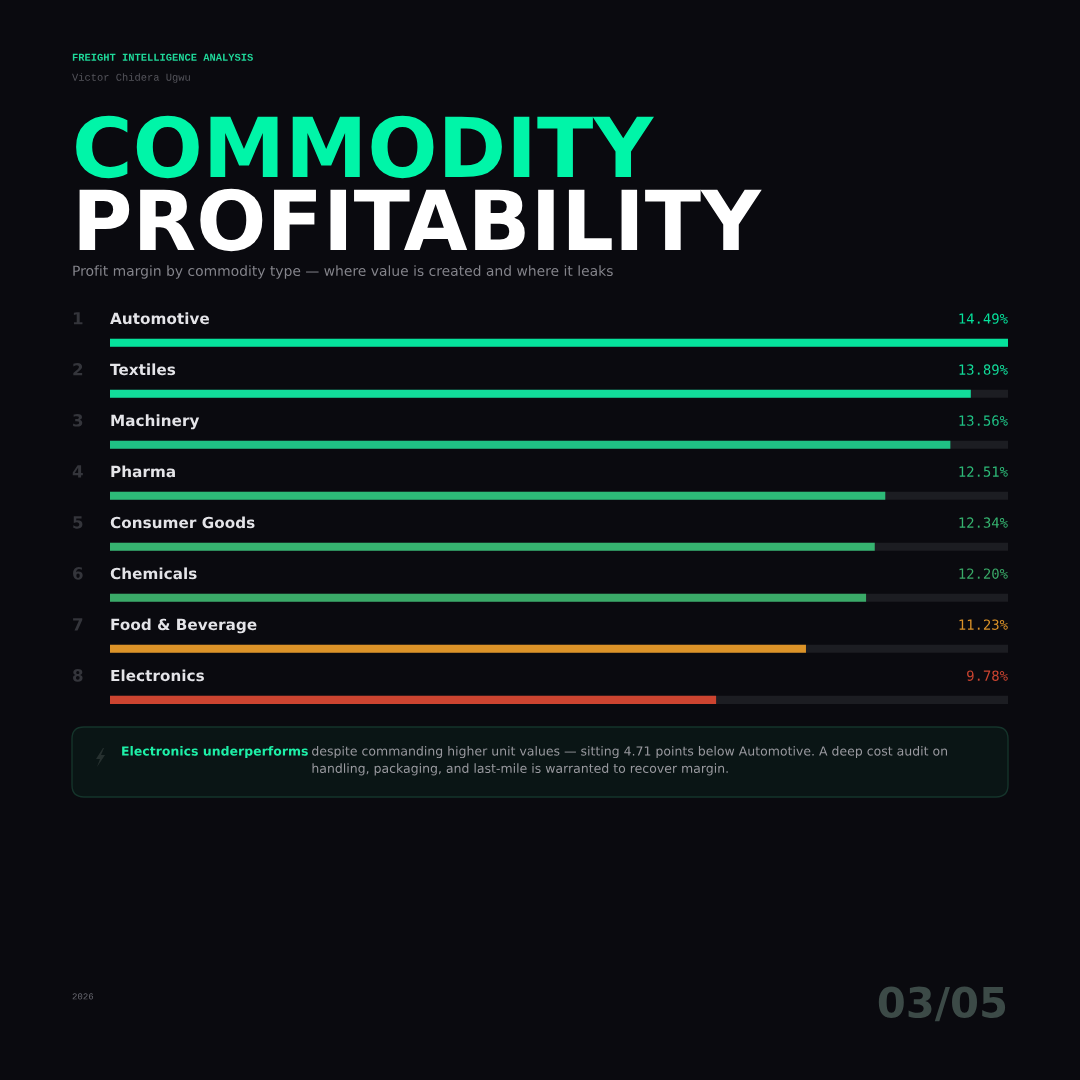 Image resolution: width=1080 pixels, height=1080 pixels. What do you see at coordinates (131, 78) in the screenshot?
I see `text: Victor Chidera Ugwu` at bounding box center [131, 78].